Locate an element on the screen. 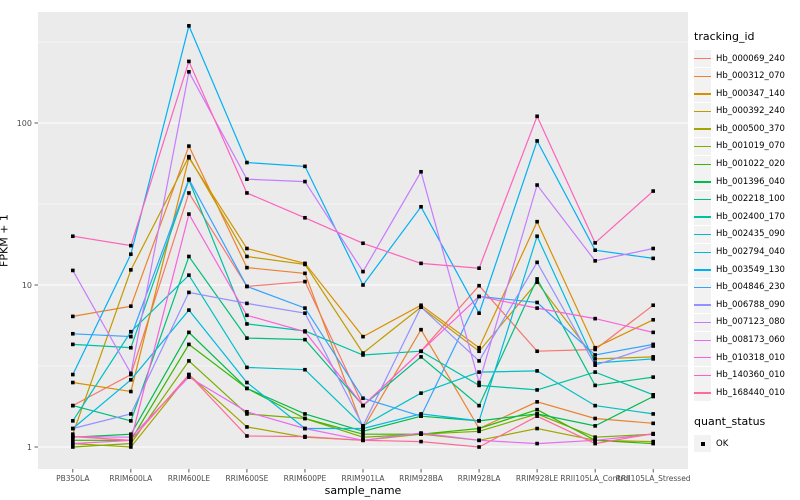 The width and height of the screenshot is (800, 500). legend-item-ok: OK is located at coordinates (746, 444).